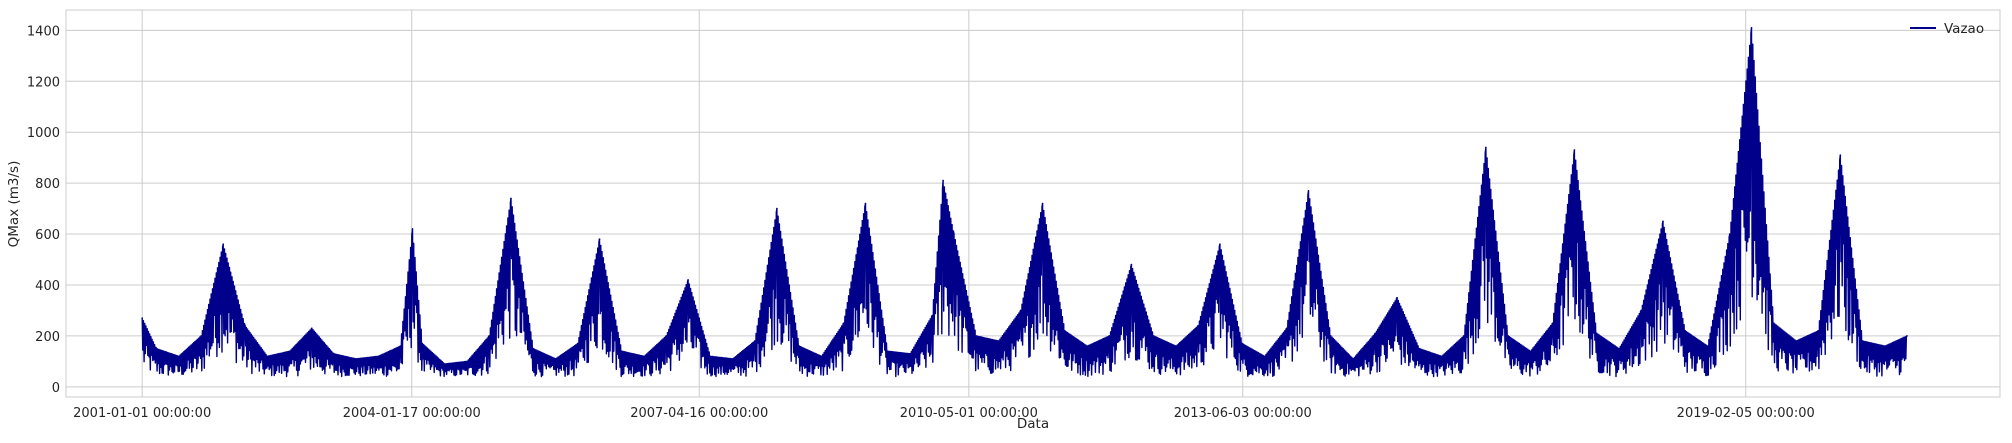 This screenshot has width=2012, height=443. What do you see at coordinates (1243, 413) in the screenshot?
I see `x-tick-label: 2013-06-03 00:00:00` at bounding box center [1243, 413].